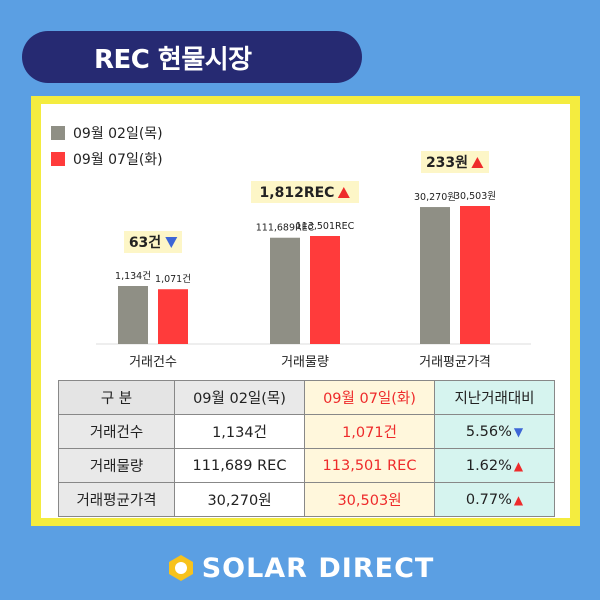  I want to click on legend-label-2: 09월 07일(화), so click(118, 160).